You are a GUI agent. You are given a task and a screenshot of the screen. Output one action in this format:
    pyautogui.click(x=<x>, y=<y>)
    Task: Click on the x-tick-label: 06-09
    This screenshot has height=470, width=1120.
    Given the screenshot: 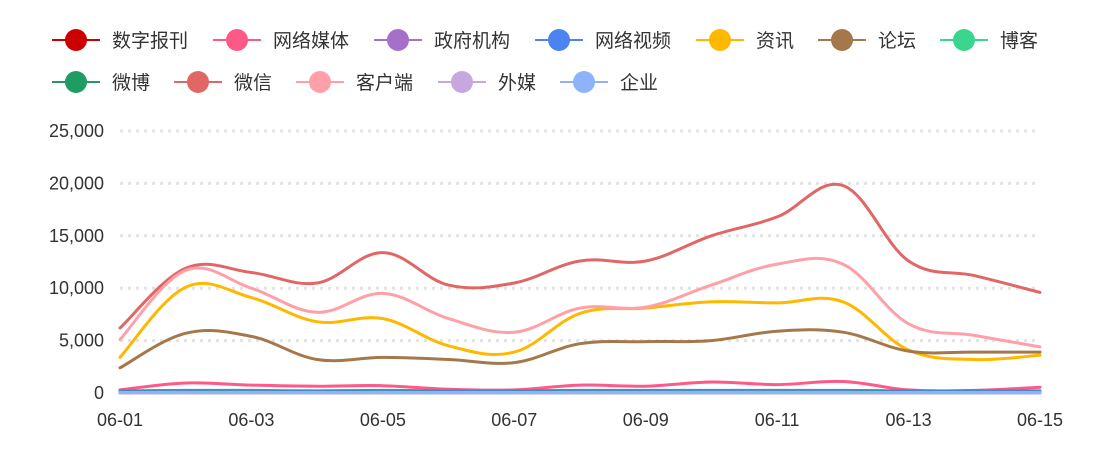 What is the action you would take?
    pyautogui.click(x=646, y=420)
    